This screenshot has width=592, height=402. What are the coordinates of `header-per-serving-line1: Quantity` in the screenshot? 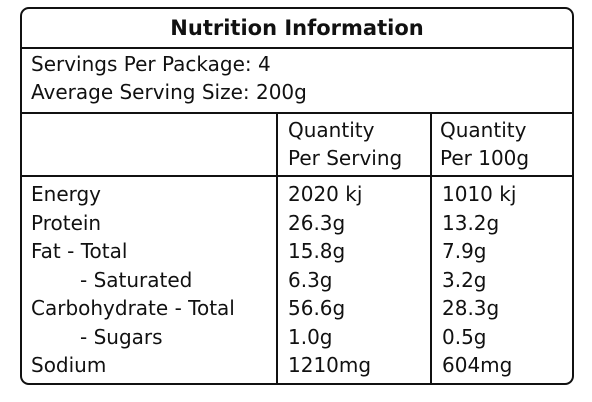 It's located at (331, 130).